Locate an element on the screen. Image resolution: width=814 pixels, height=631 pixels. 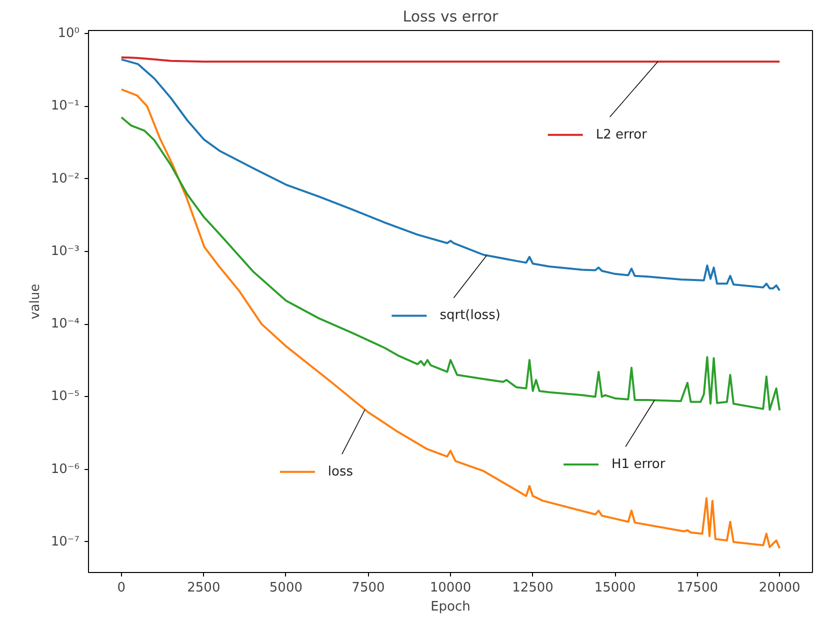
x-tick-label: 2500 is located at coordinates (203, 588).